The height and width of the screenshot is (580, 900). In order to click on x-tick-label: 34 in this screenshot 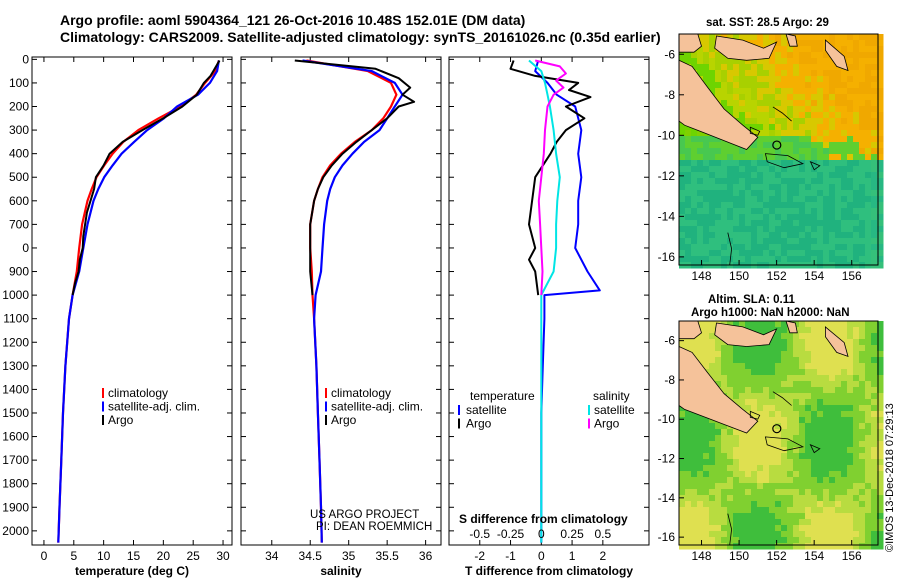, I will do `click(272, 556)`.